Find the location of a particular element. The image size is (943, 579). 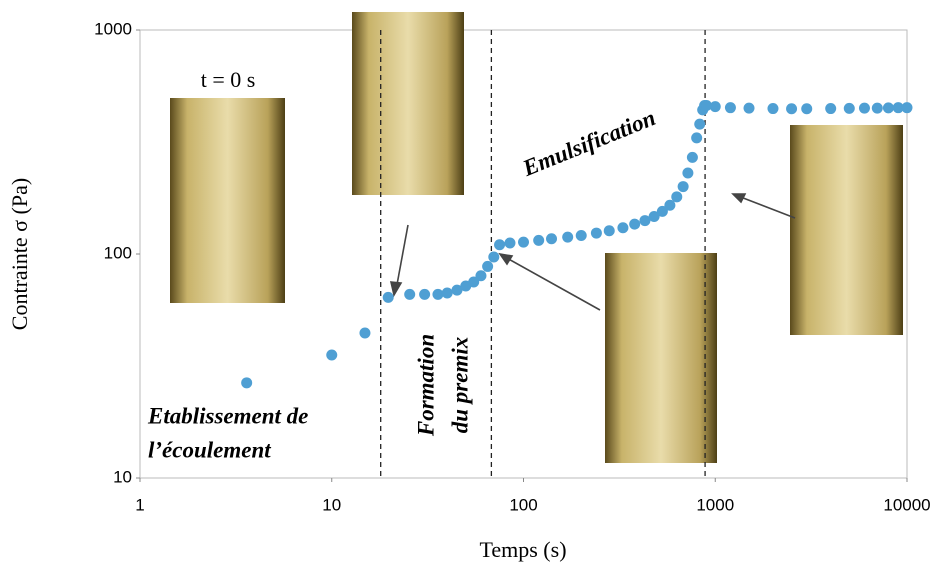

y-tick-label: 10 is located at coordinates (122, 476).